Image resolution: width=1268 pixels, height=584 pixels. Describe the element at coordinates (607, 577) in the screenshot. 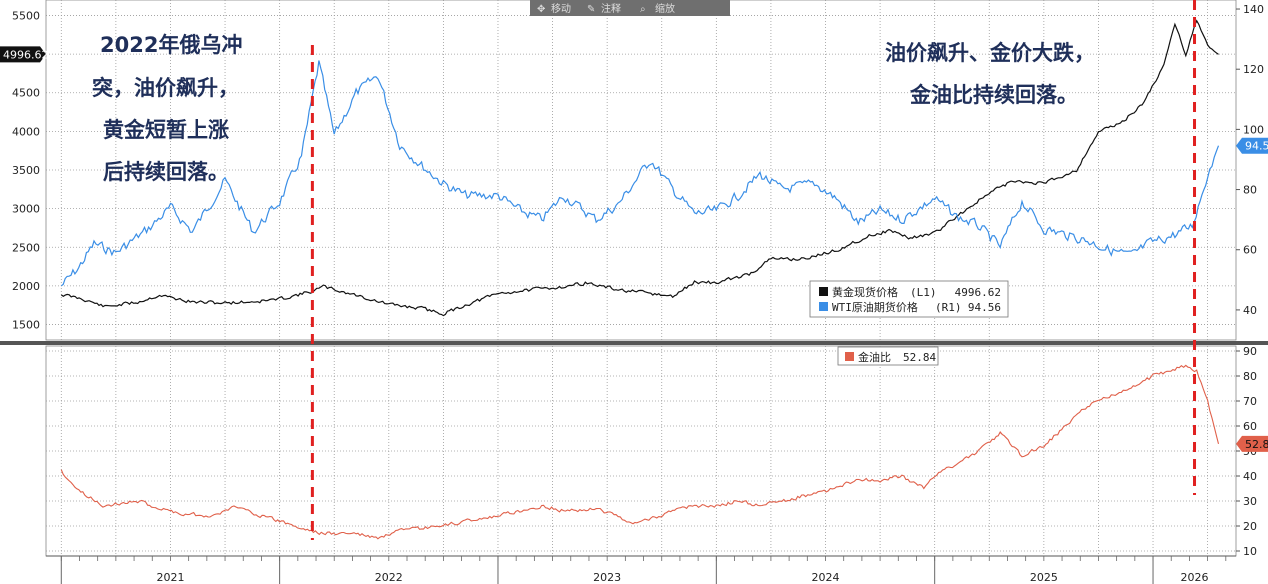

I see `x-tick-label: 2023` at that location.